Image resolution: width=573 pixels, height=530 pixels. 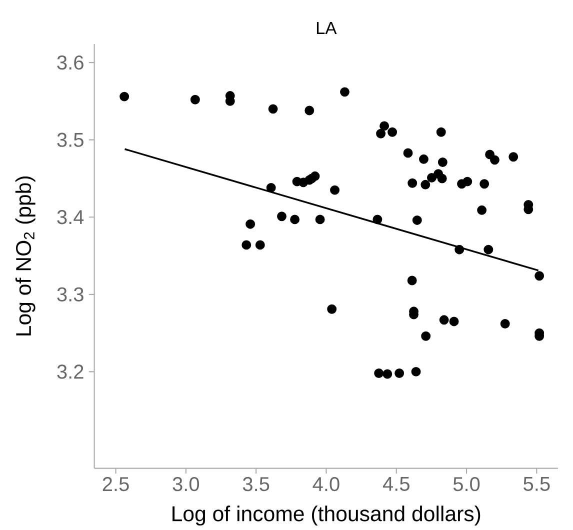 I want to click on y-tick-label: 3.5, so click(x=70, y=139).